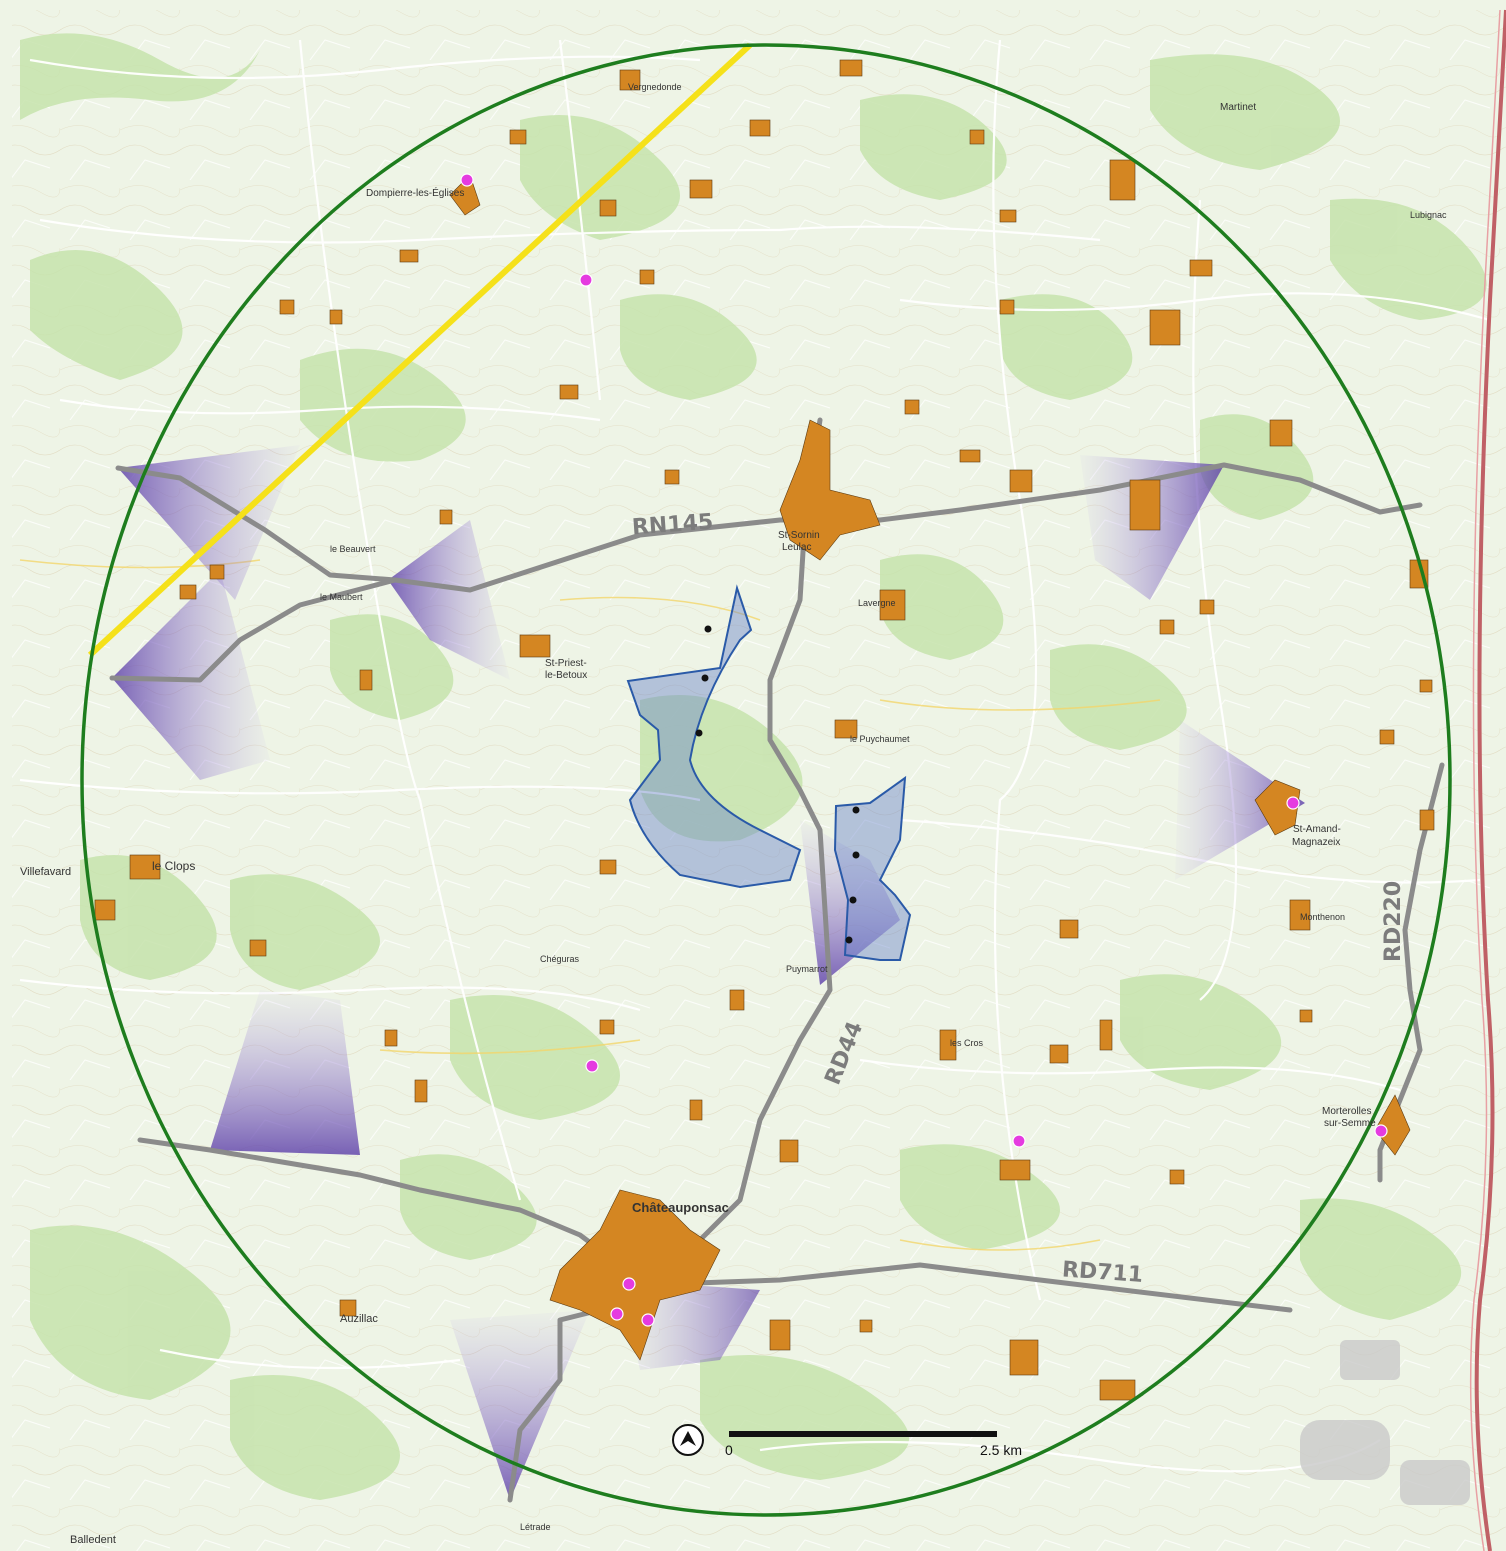 The height and width of the screenshot is (1551, 1506). What do you see at coordinates (1490, 780) in the screenshot?
I see `highway-a20` at bounding box center [1490, 780].